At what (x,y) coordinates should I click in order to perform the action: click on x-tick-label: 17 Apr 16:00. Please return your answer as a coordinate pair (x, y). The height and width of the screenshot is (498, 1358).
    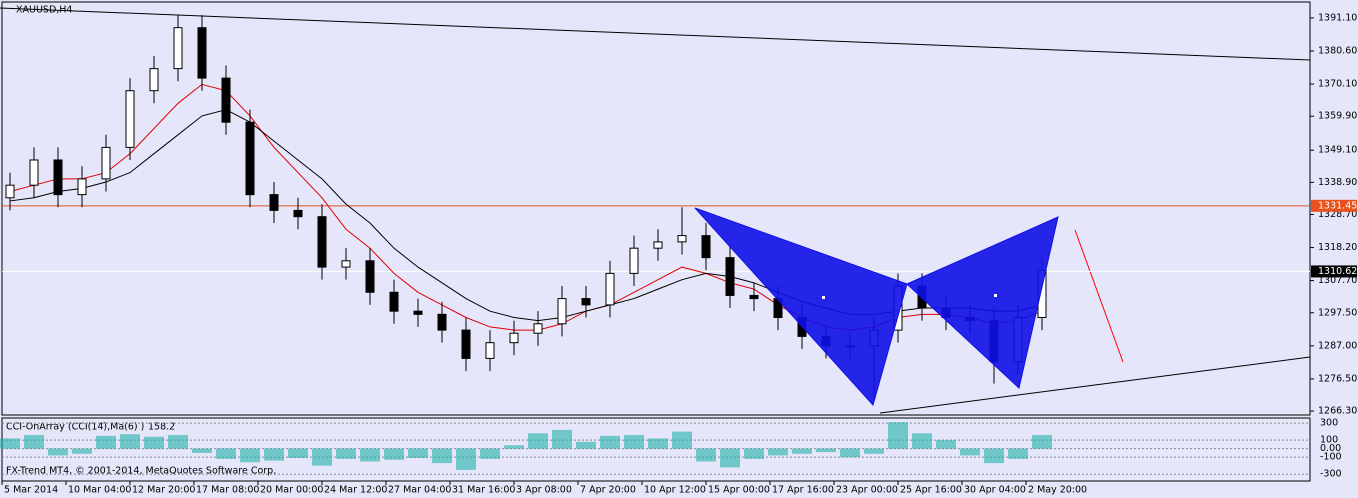
    Looking at the image, I should click on (803, 490).